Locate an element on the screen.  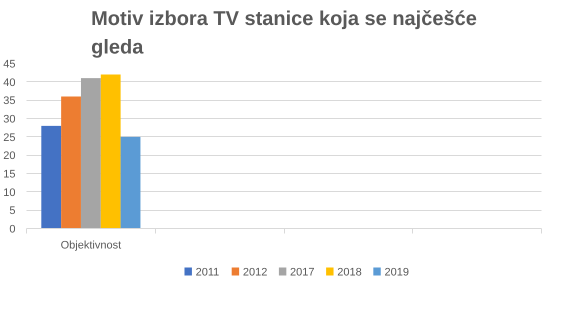
y-tick-label: 15 is located at coordinates (9, 174).